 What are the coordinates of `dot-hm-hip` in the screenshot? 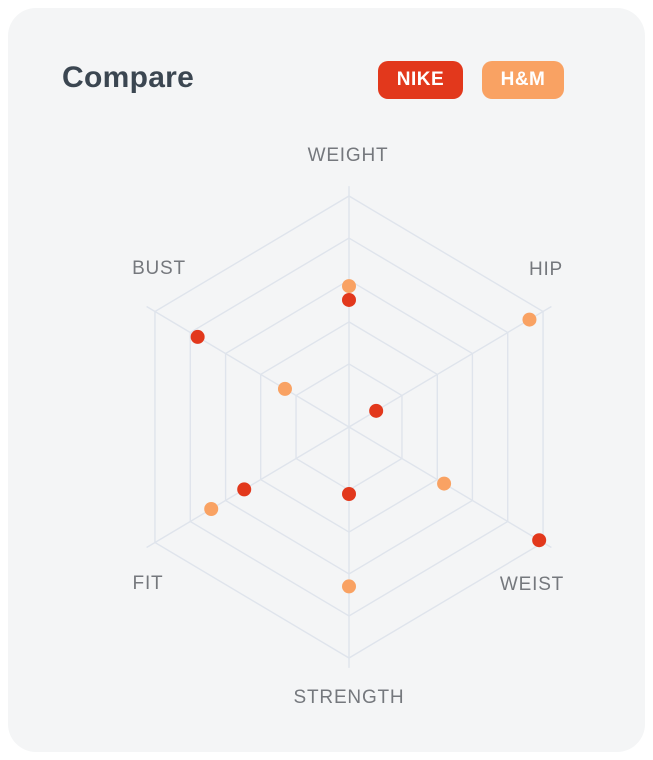 It's located at (529, 319).